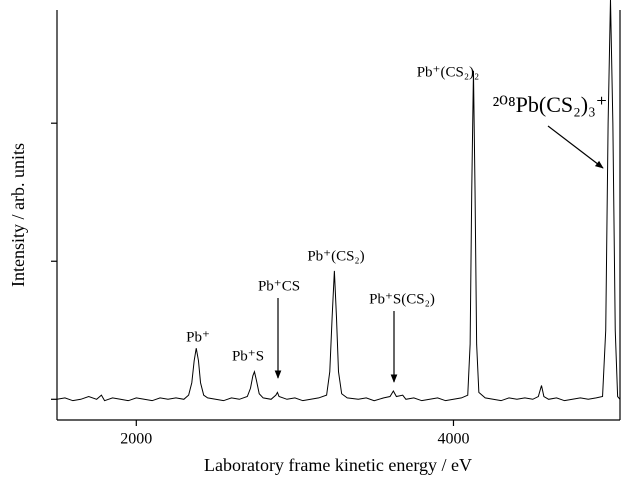 The image size is (631, 479). Describe the element at coordinates (453, 439) in the screenshot. I see `x-tick-label: 4000` at that location.